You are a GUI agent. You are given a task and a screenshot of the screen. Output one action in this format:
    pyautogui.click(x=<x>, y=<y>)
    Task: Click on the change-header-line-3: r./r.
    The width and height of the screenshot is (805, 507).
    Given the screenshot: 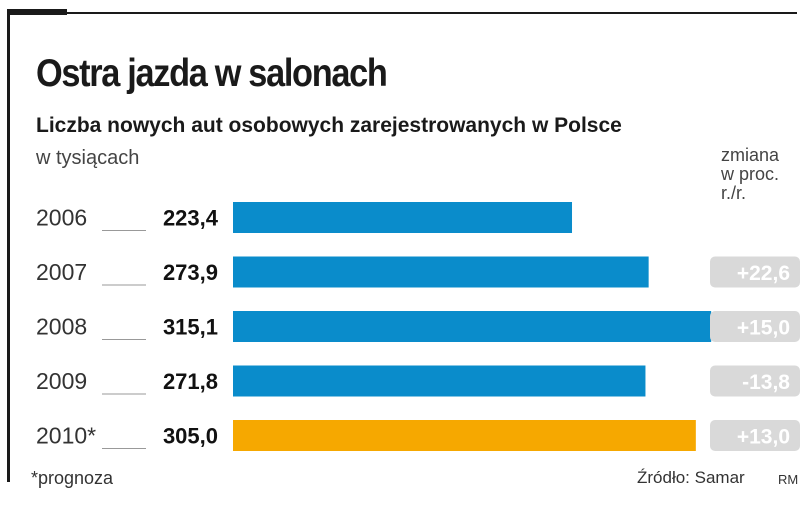 What is the action you would take?
    pyautogui.click(x=734, y=193)
    